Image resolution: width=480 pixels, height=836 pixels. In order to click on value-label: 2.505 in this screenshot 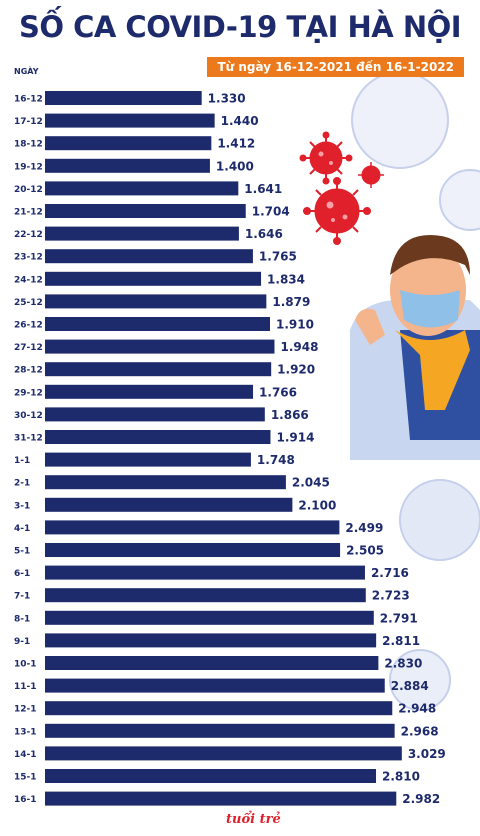, I will do `click(365, 551)`.